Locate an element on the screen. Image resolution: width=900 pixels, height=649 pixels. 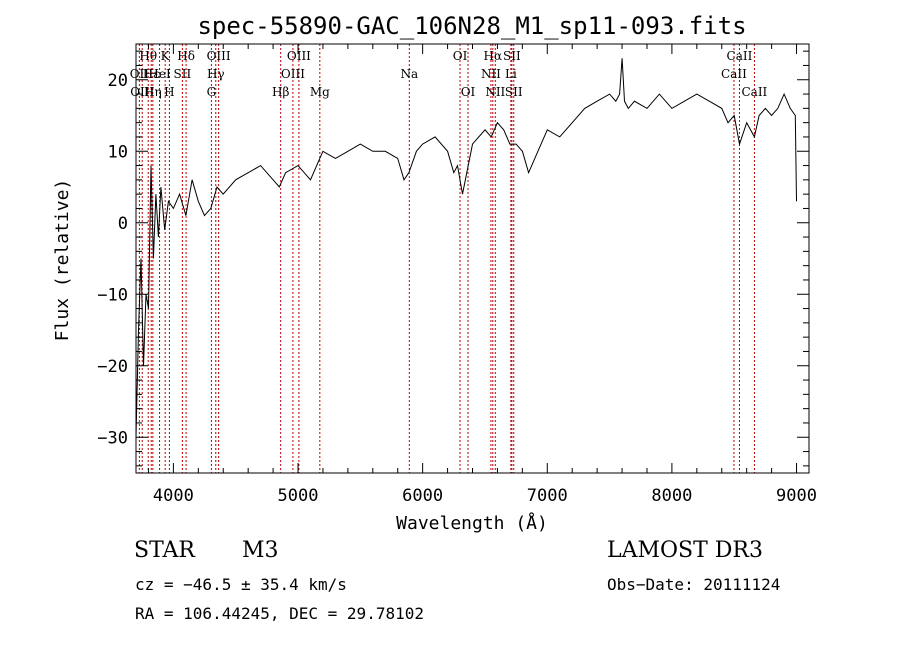
line-label-15: OIII is located at coordinates (299, 56).